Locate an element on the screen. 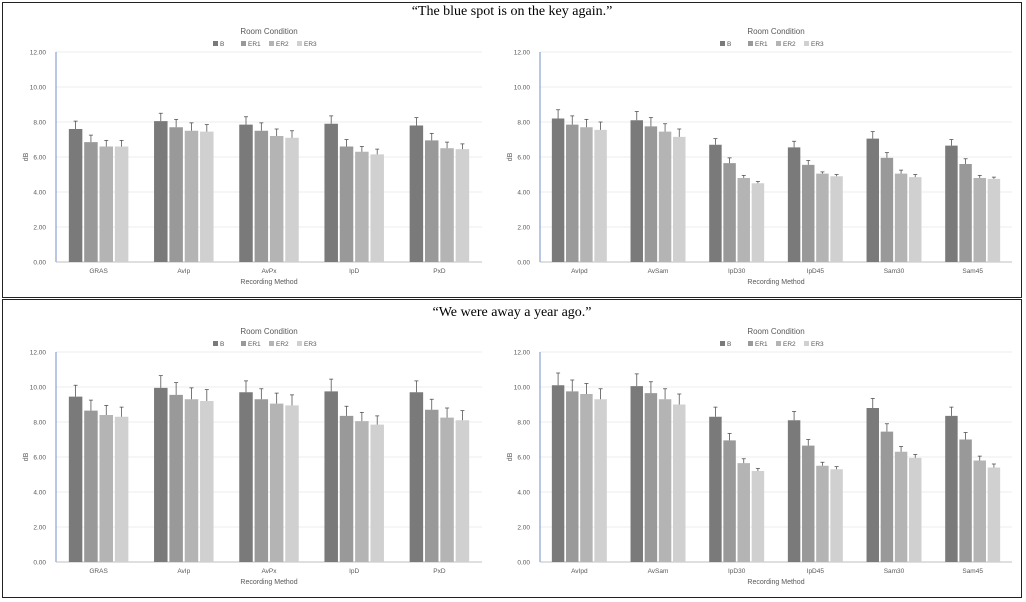 This screenshot has height=602, width=1026. bar-b-pxd is located at coordinates (416, 193).